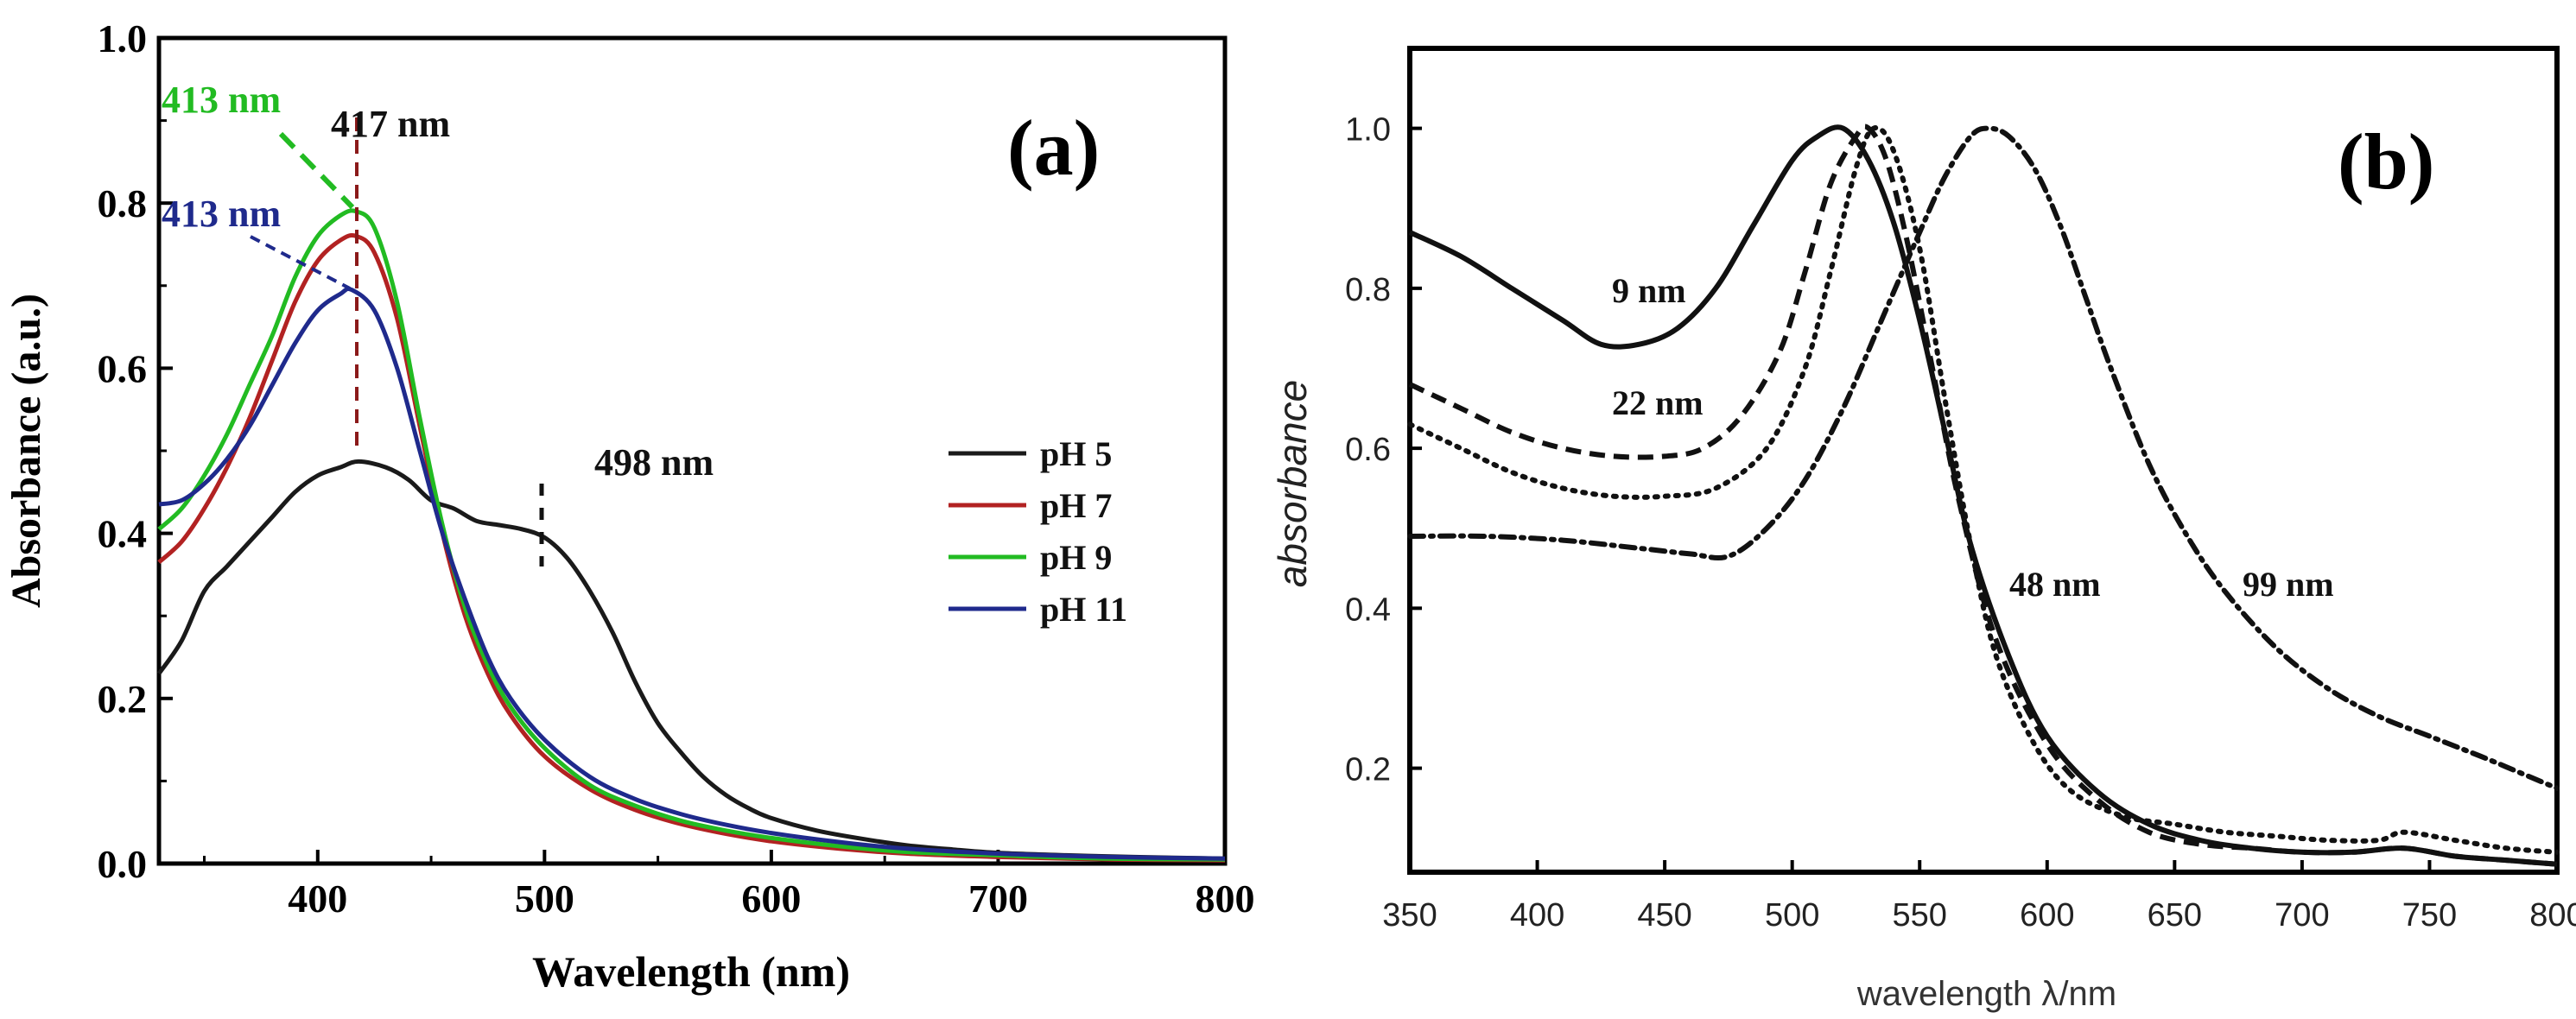 This screenshot has width=2576, height=1019. Describe the element at coordinates (123, 699) in the screenshot. I see `panel-a-y-tick-label: 0.2` at that location.